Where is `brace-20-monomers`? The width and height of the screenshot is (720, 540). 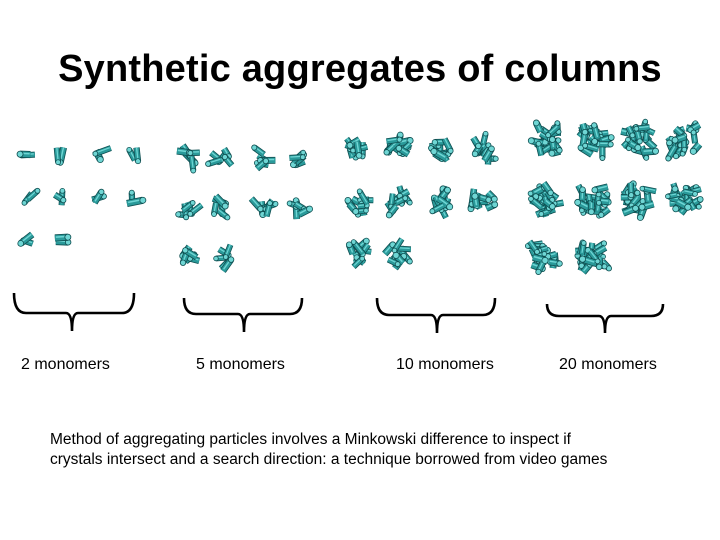
brace-20-monomers is located at coordinates (605, 318).